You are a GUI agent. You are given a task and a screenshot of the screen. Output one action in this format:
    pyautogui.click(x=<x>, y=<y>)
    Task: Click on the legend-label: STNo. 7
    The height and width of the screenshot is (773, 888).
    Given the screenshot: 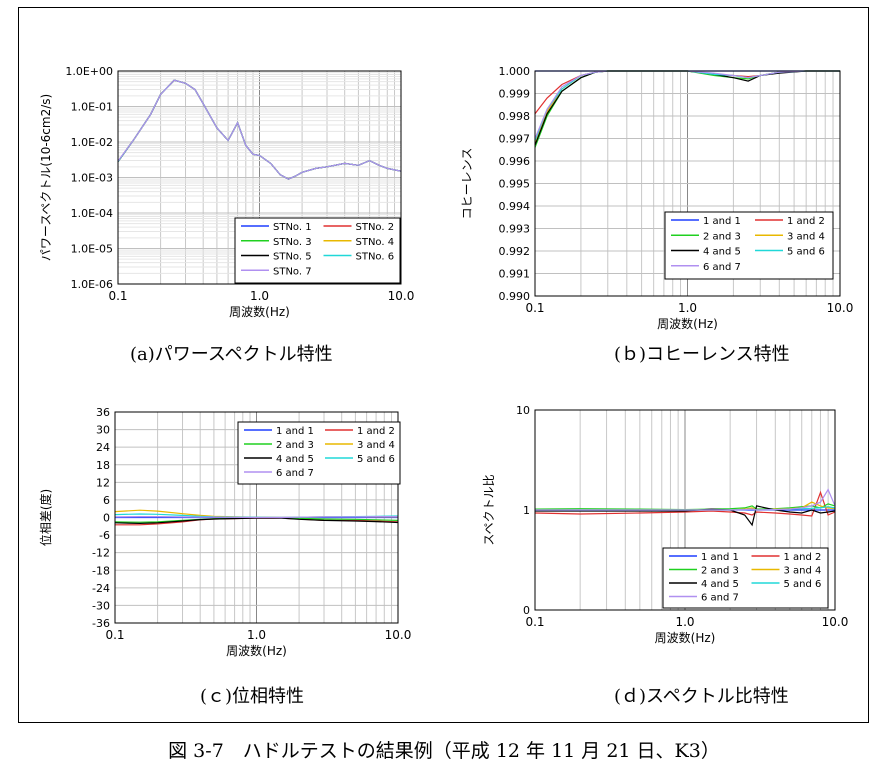 What is the action you would take?
    pyautogui.click(x=292, y=271)
    